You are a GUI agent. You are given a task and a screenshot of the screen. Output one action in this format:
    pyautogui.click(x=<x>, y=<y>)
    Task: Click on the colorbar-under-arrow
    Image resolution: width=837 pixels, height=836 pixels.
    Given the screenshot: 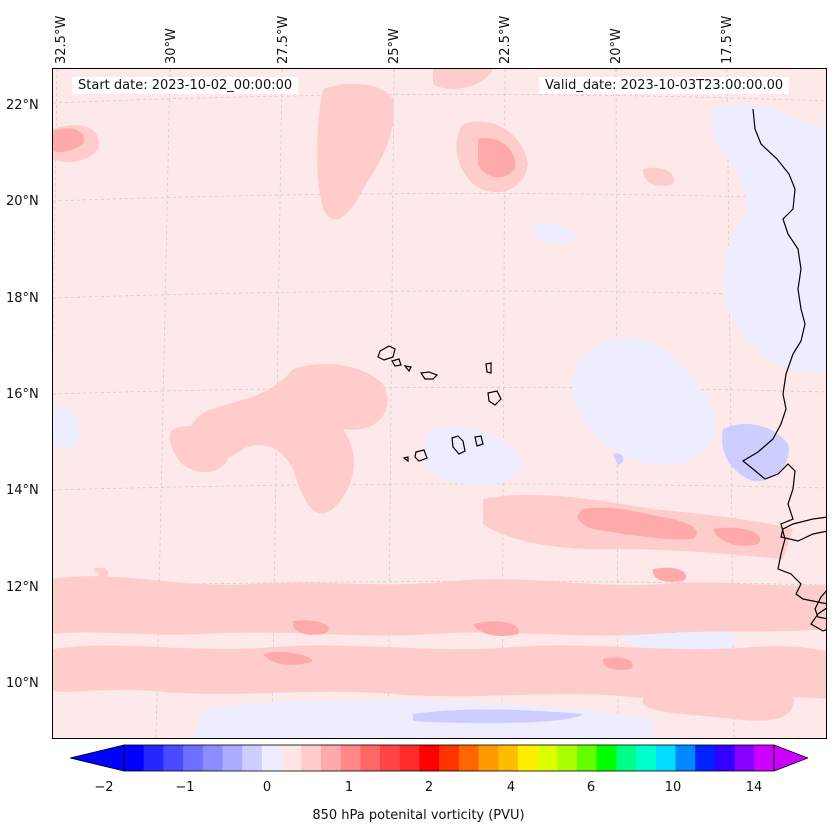 What is the action you would take?
    pyautogui.click(x=97, y=758)
    